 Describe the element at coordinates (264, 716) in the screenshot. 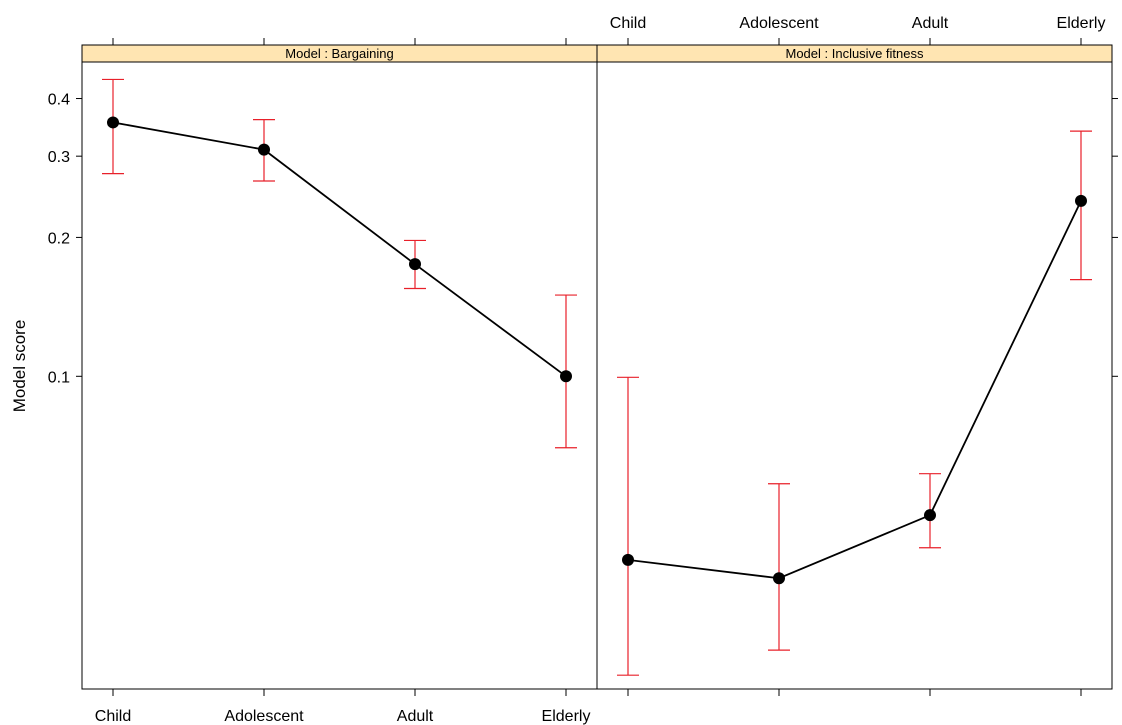

I see `x-tick-label-bottom: Adolescent` at that location.